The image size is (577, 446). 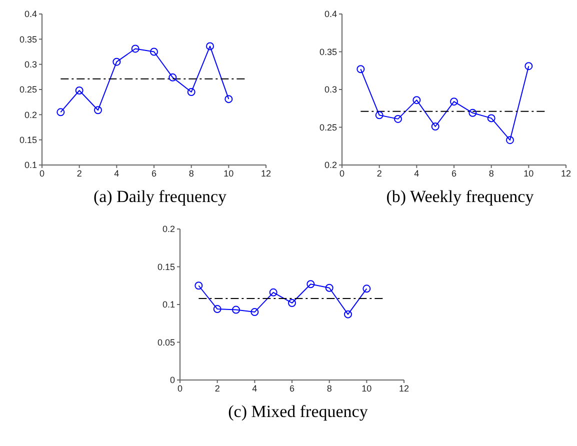 What do you see at coordinates (160, 197) in the screenshot?
I see `text: (a) Daily frequency` at bounding box center [160, 197].